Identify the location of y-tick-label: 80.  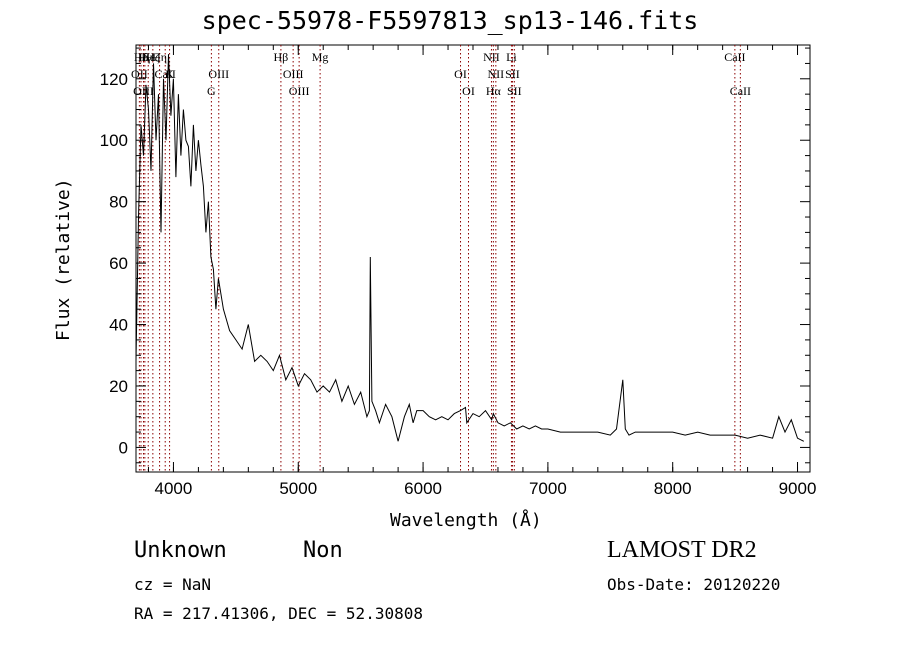
(118, 202).